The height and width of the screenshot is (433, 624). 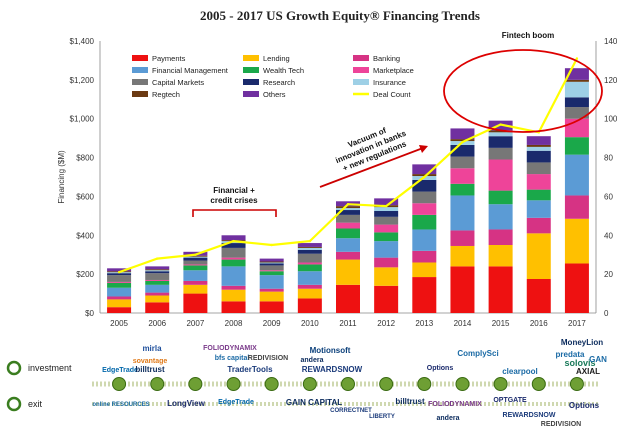 What do you see at coordinates (611, 119) in the screenshot?
I see `y2-tick-label: 100` at bounding box center [611, 119].